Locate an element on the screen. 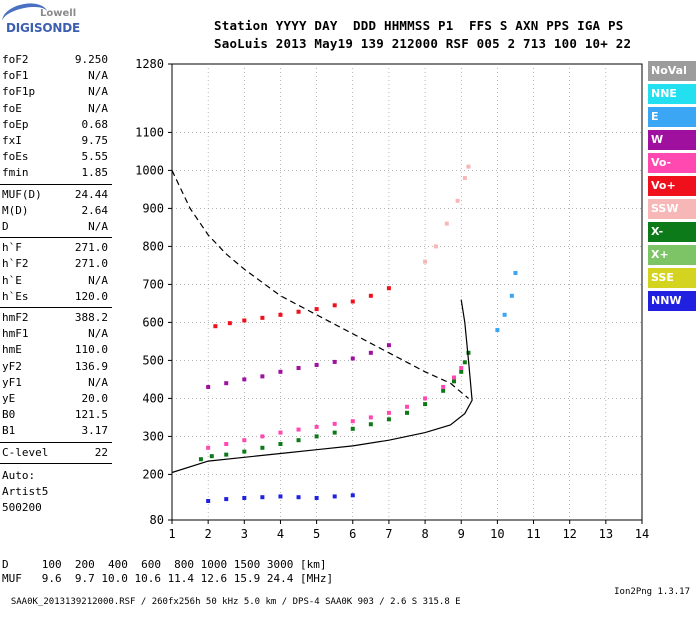  parameter-name: foE is located at coordinates (12, 108).